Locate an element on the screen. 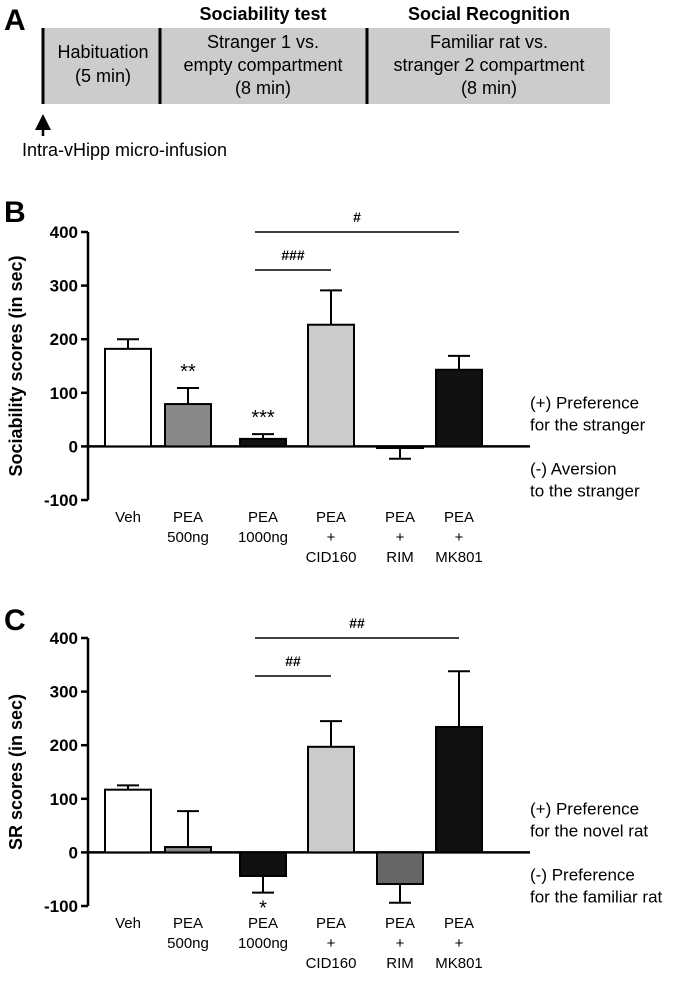 The image size is (680, 997). recognition-box-line-2: stranger 2 compartment is located at coordinates (488, 65).